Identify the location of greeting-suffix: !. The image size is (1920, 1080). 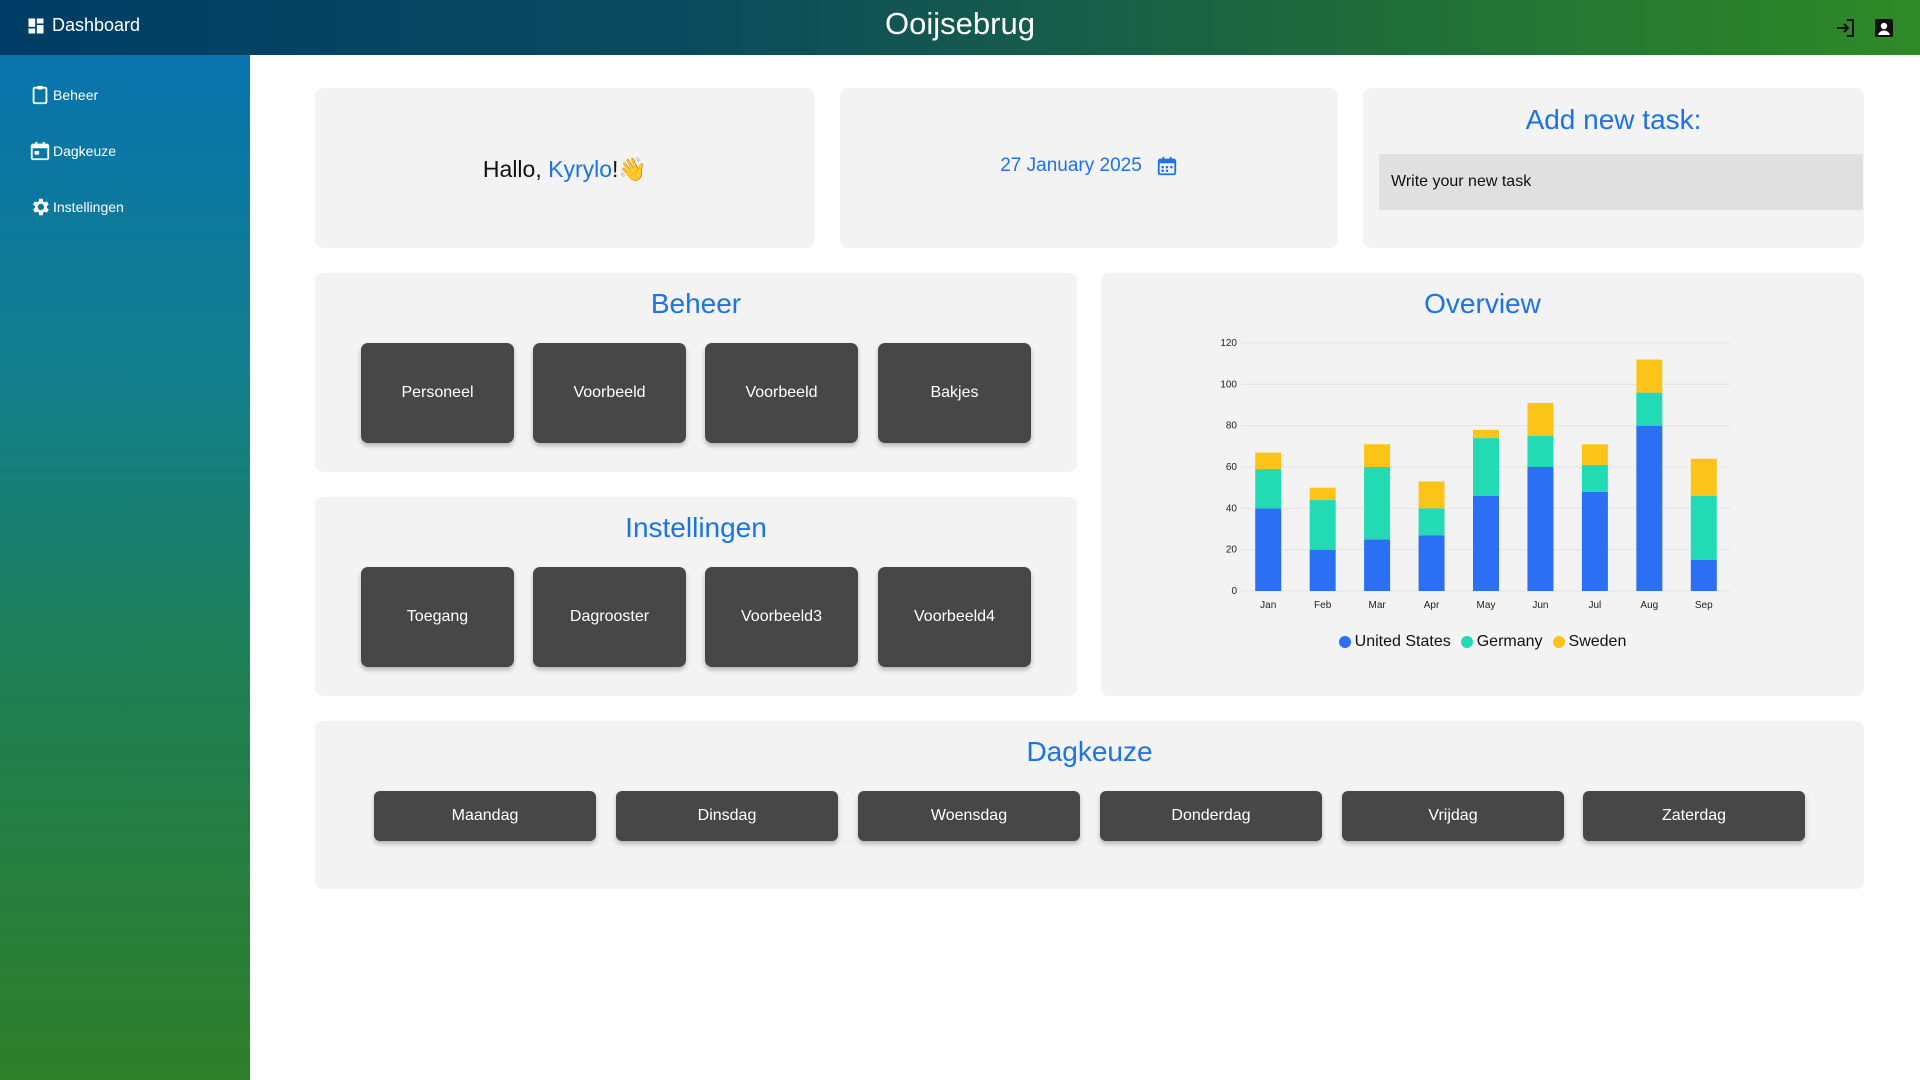
(615, 169).